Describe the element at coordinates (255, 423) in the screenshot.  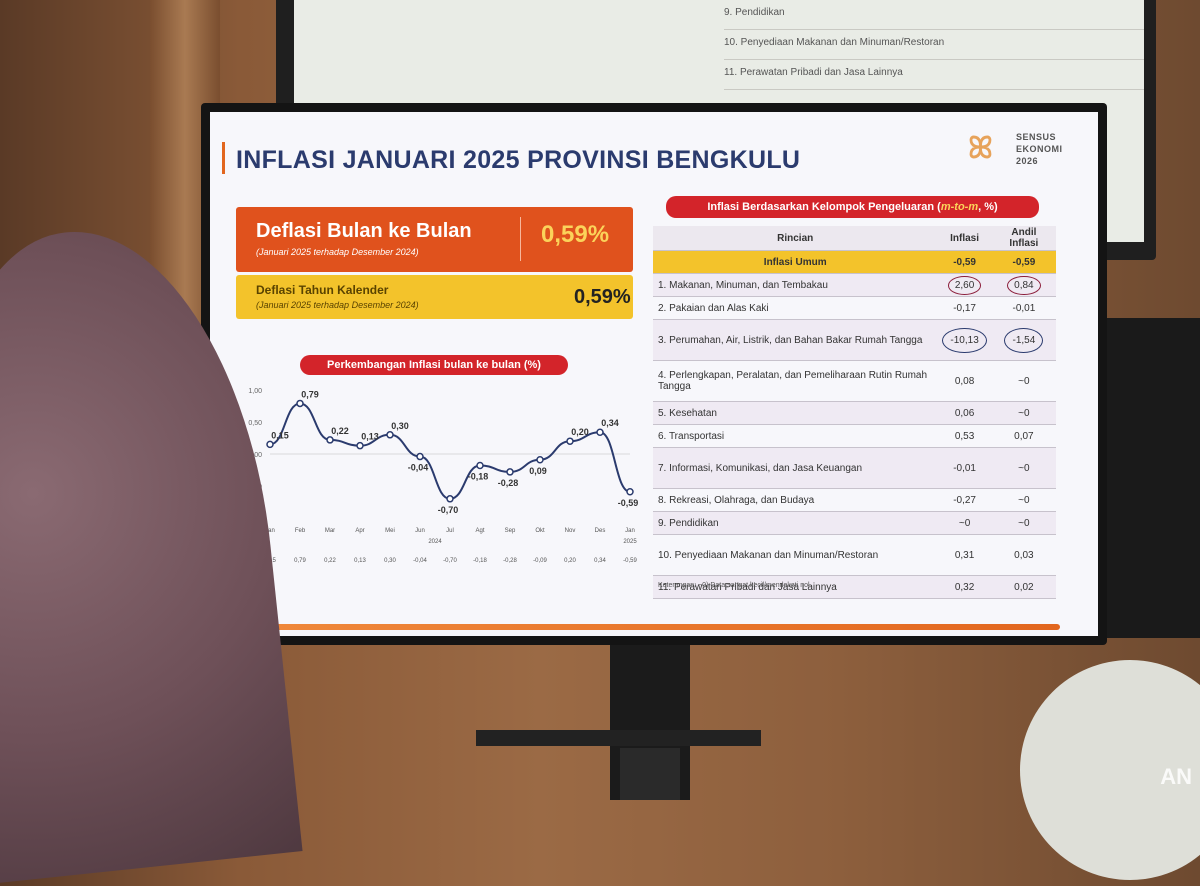
I see `y-tick-label: 0,50` at that location.